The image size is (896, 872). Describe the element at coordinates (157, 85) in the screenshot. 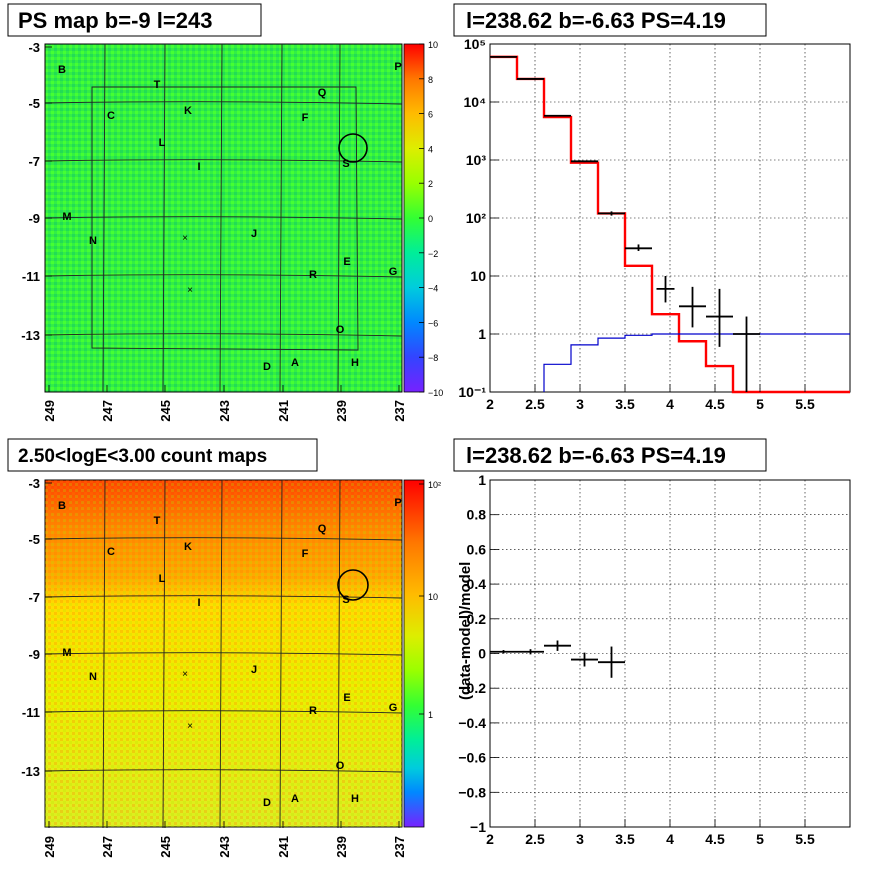

I see `source-label: T` at that location.